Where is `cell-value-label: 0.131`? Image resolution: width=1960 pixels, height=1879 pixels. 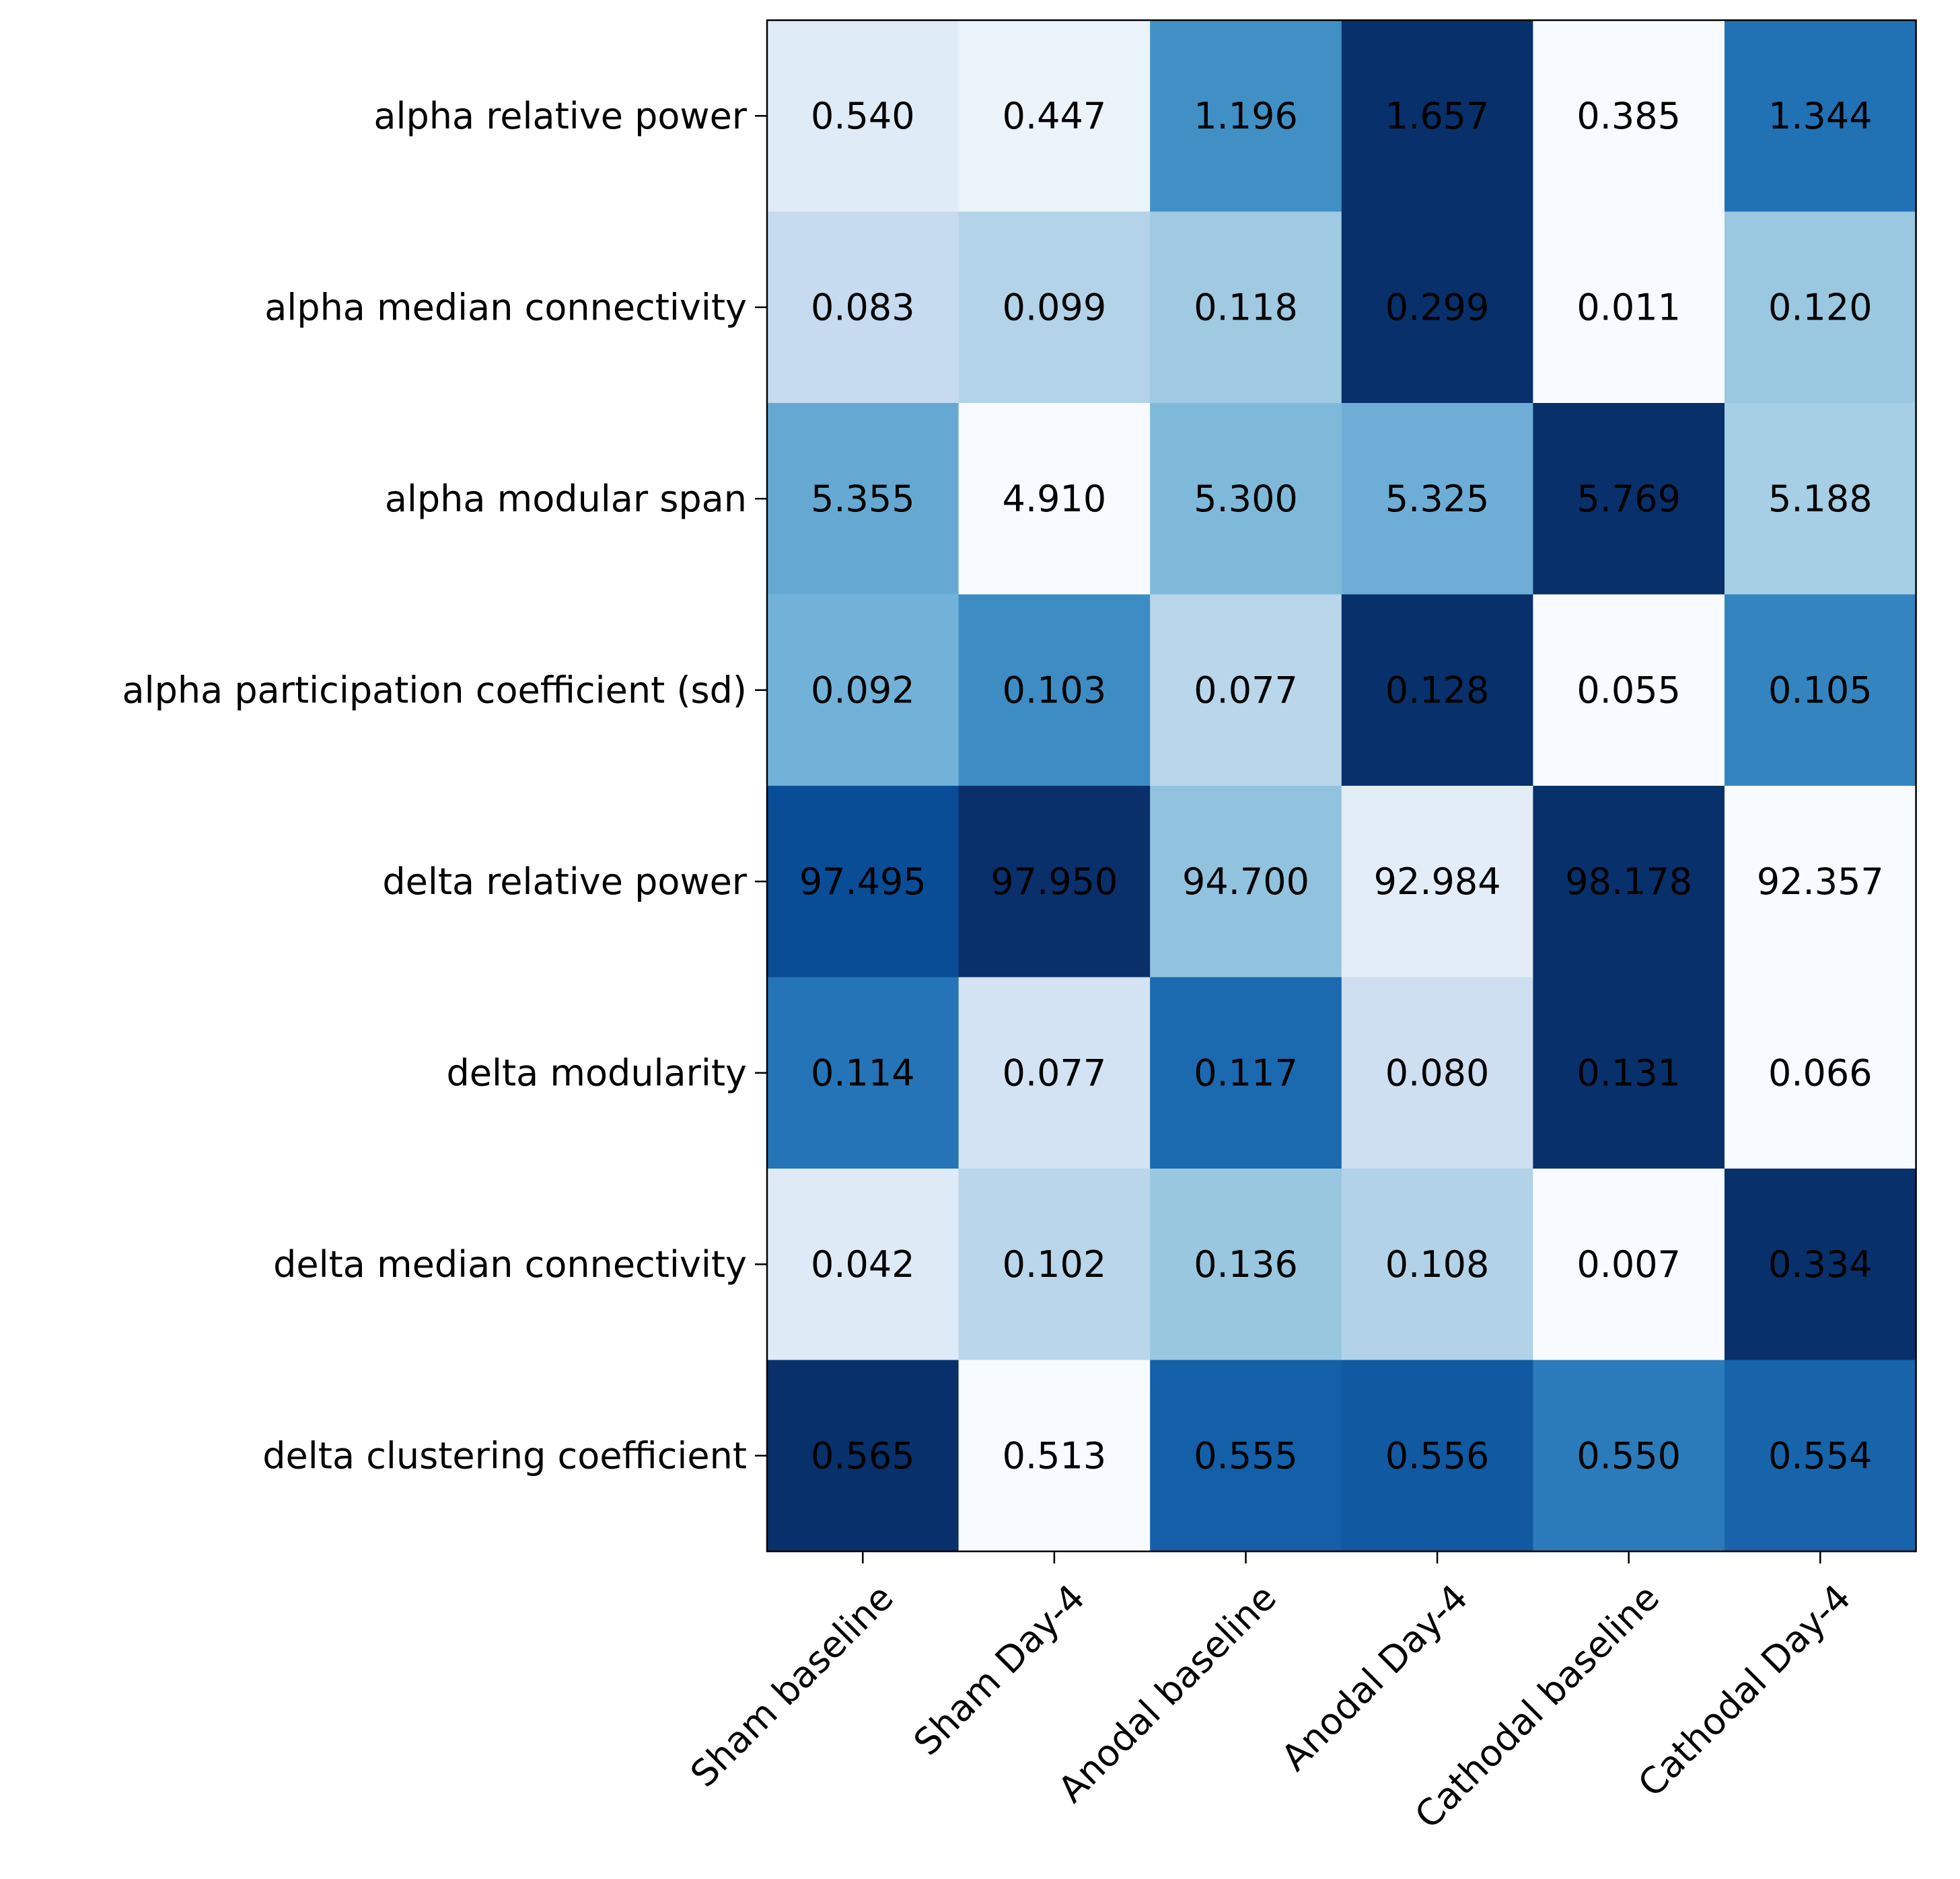 cell-value-label: 0.131 is located at coordinates (1628, 1073).